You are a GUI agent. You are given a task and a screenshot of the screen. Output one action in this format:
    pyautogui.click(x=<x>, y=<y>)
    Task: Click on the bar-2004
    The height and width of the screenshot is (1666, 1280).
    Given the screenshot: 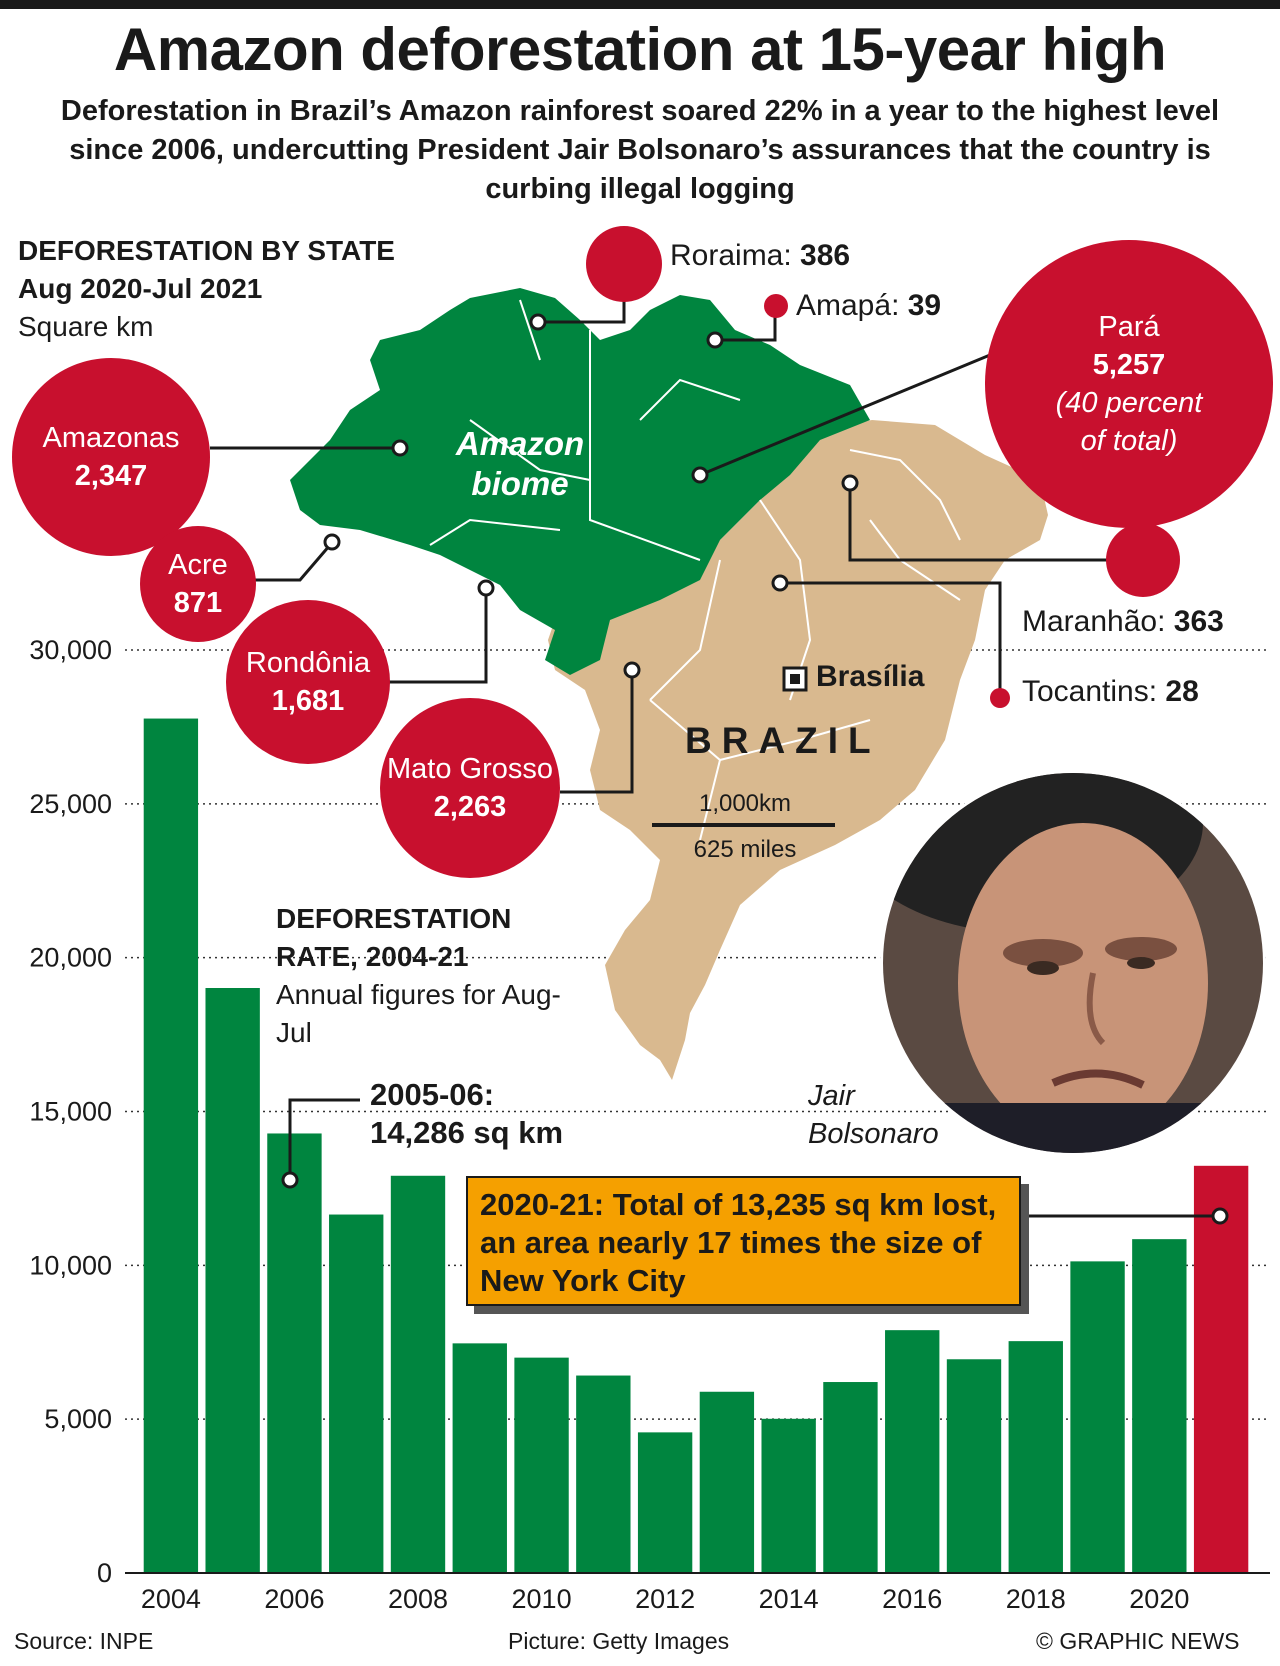 What is the action you would take?
    pyautogui.click(x=171, y=1145)
    